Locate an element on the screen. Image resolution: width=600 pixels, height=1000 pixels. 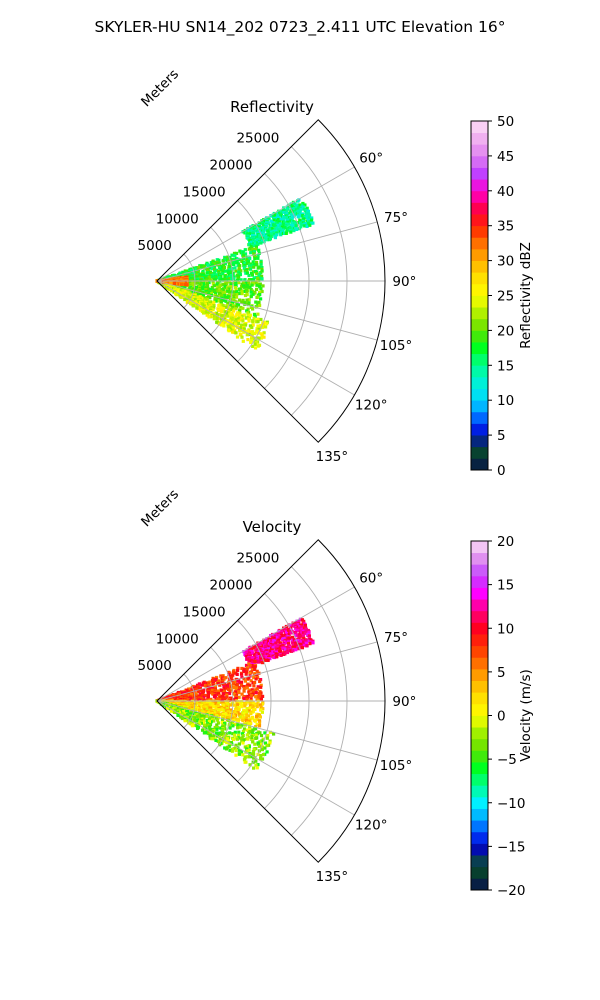
angular-tick-label: 105° is located at coordinates (396, 766).